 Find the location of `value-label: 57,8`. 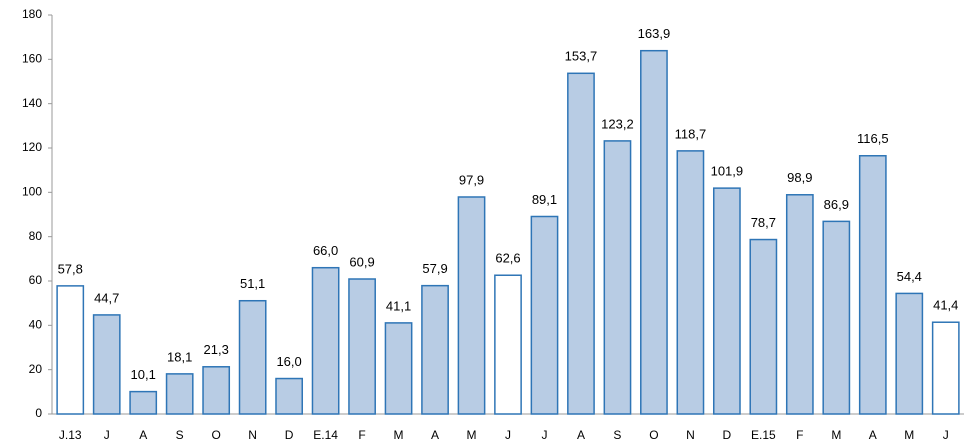

value-label: 57,8 is located at coordinates (70, 268).